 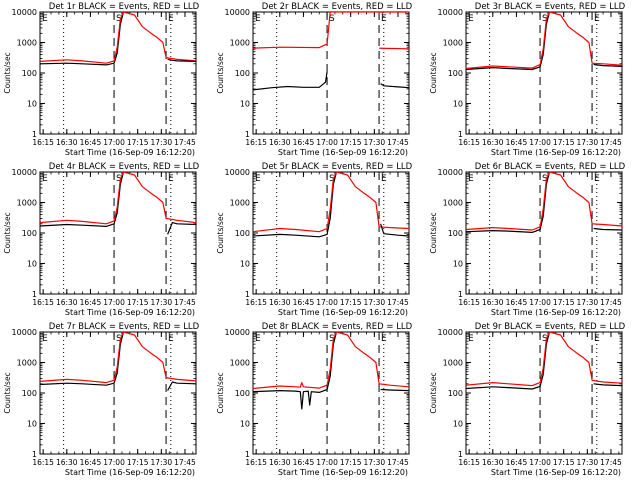 I want to click on panel-title: Det 6r BLACK = Events, RED = LLD, so click(x=550, y=167).